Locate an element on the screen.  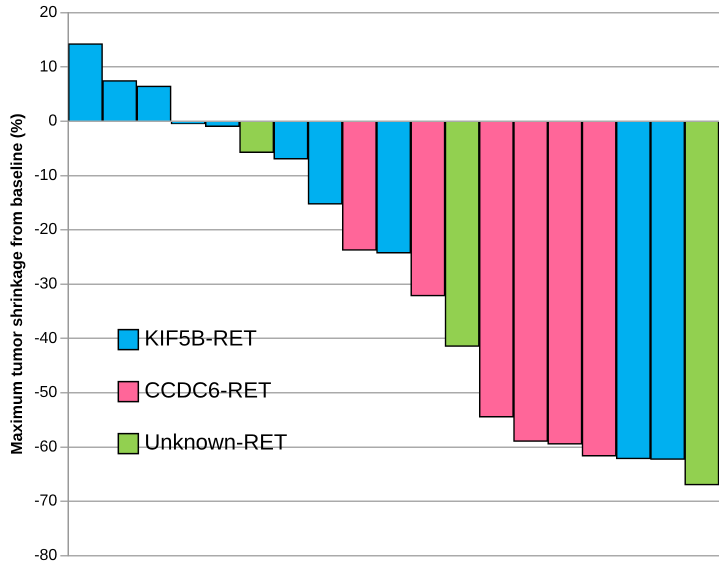
y-tick-label: -40 is located at coordinates (46, 338).